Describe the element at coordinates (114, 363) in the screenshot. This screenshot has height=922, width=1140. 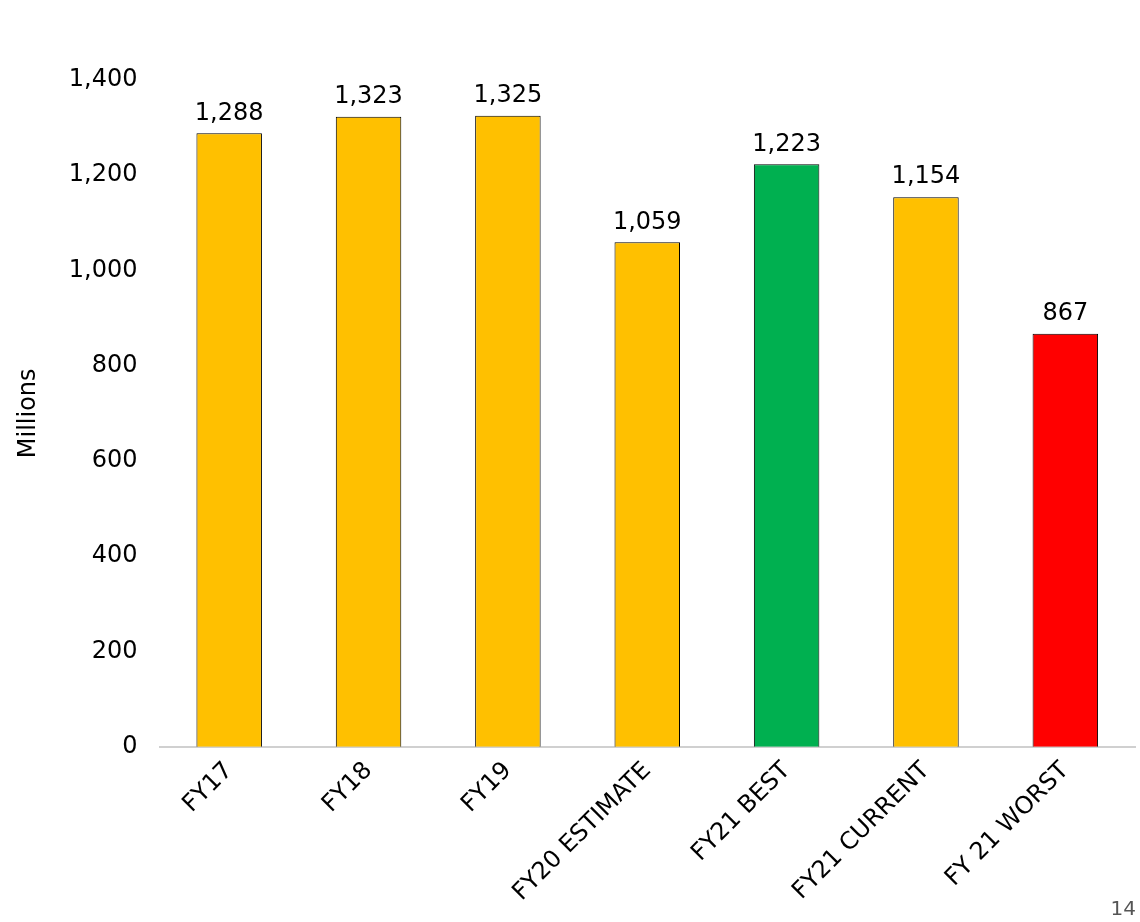
I see `y-tick-label: 800` at that location.